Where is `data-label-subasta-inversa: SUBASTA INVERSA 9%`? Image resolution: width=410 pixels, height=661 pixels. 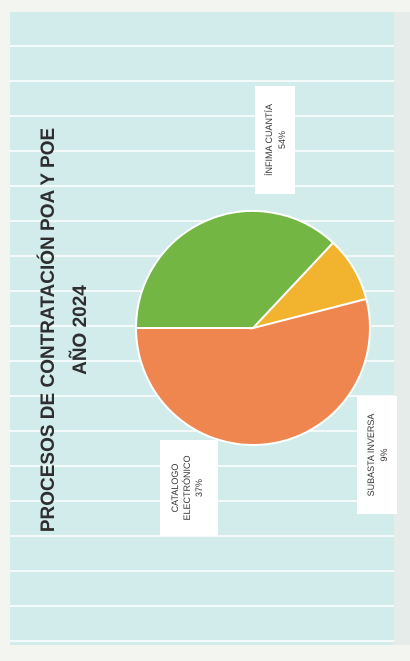
data-label-subasta-inversa: SUBASTA INVERSA 9% is located at coordinates (377, 455).